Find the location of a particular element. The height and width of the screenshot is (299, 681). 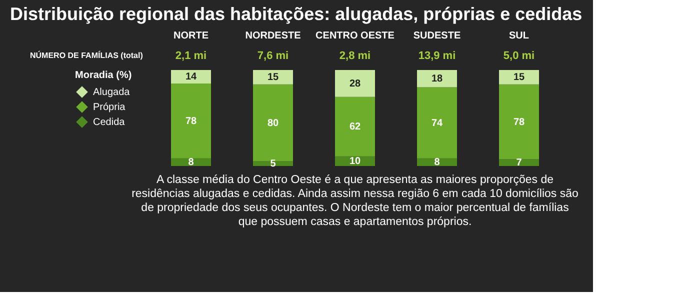

text: 5,0 mi is located at coordinates (519, 56).